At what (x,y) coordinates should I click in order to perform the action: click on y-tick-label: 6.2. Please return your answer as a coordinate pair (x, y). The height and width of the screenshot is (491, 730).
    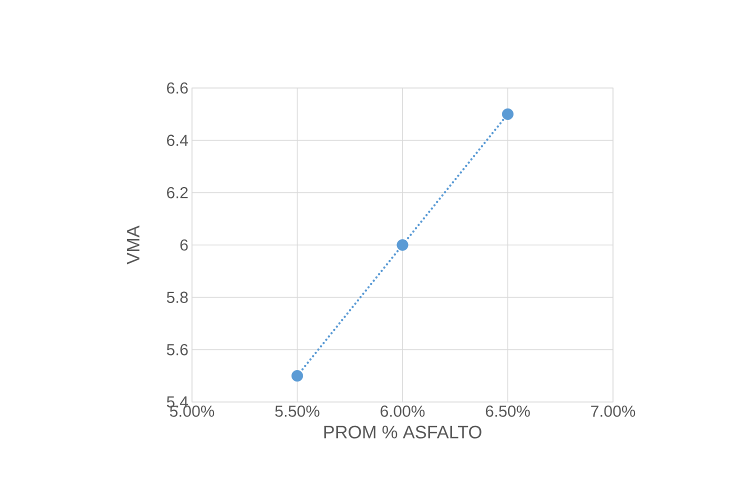
    Looking at the image, I should click on (177, 192).